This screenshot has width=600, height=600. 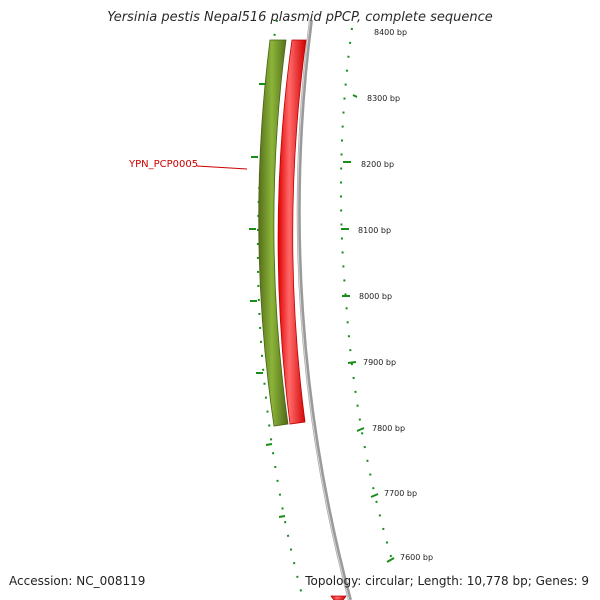 I want to click on tick-label: 7800 bp, so click(x=388, y=428).